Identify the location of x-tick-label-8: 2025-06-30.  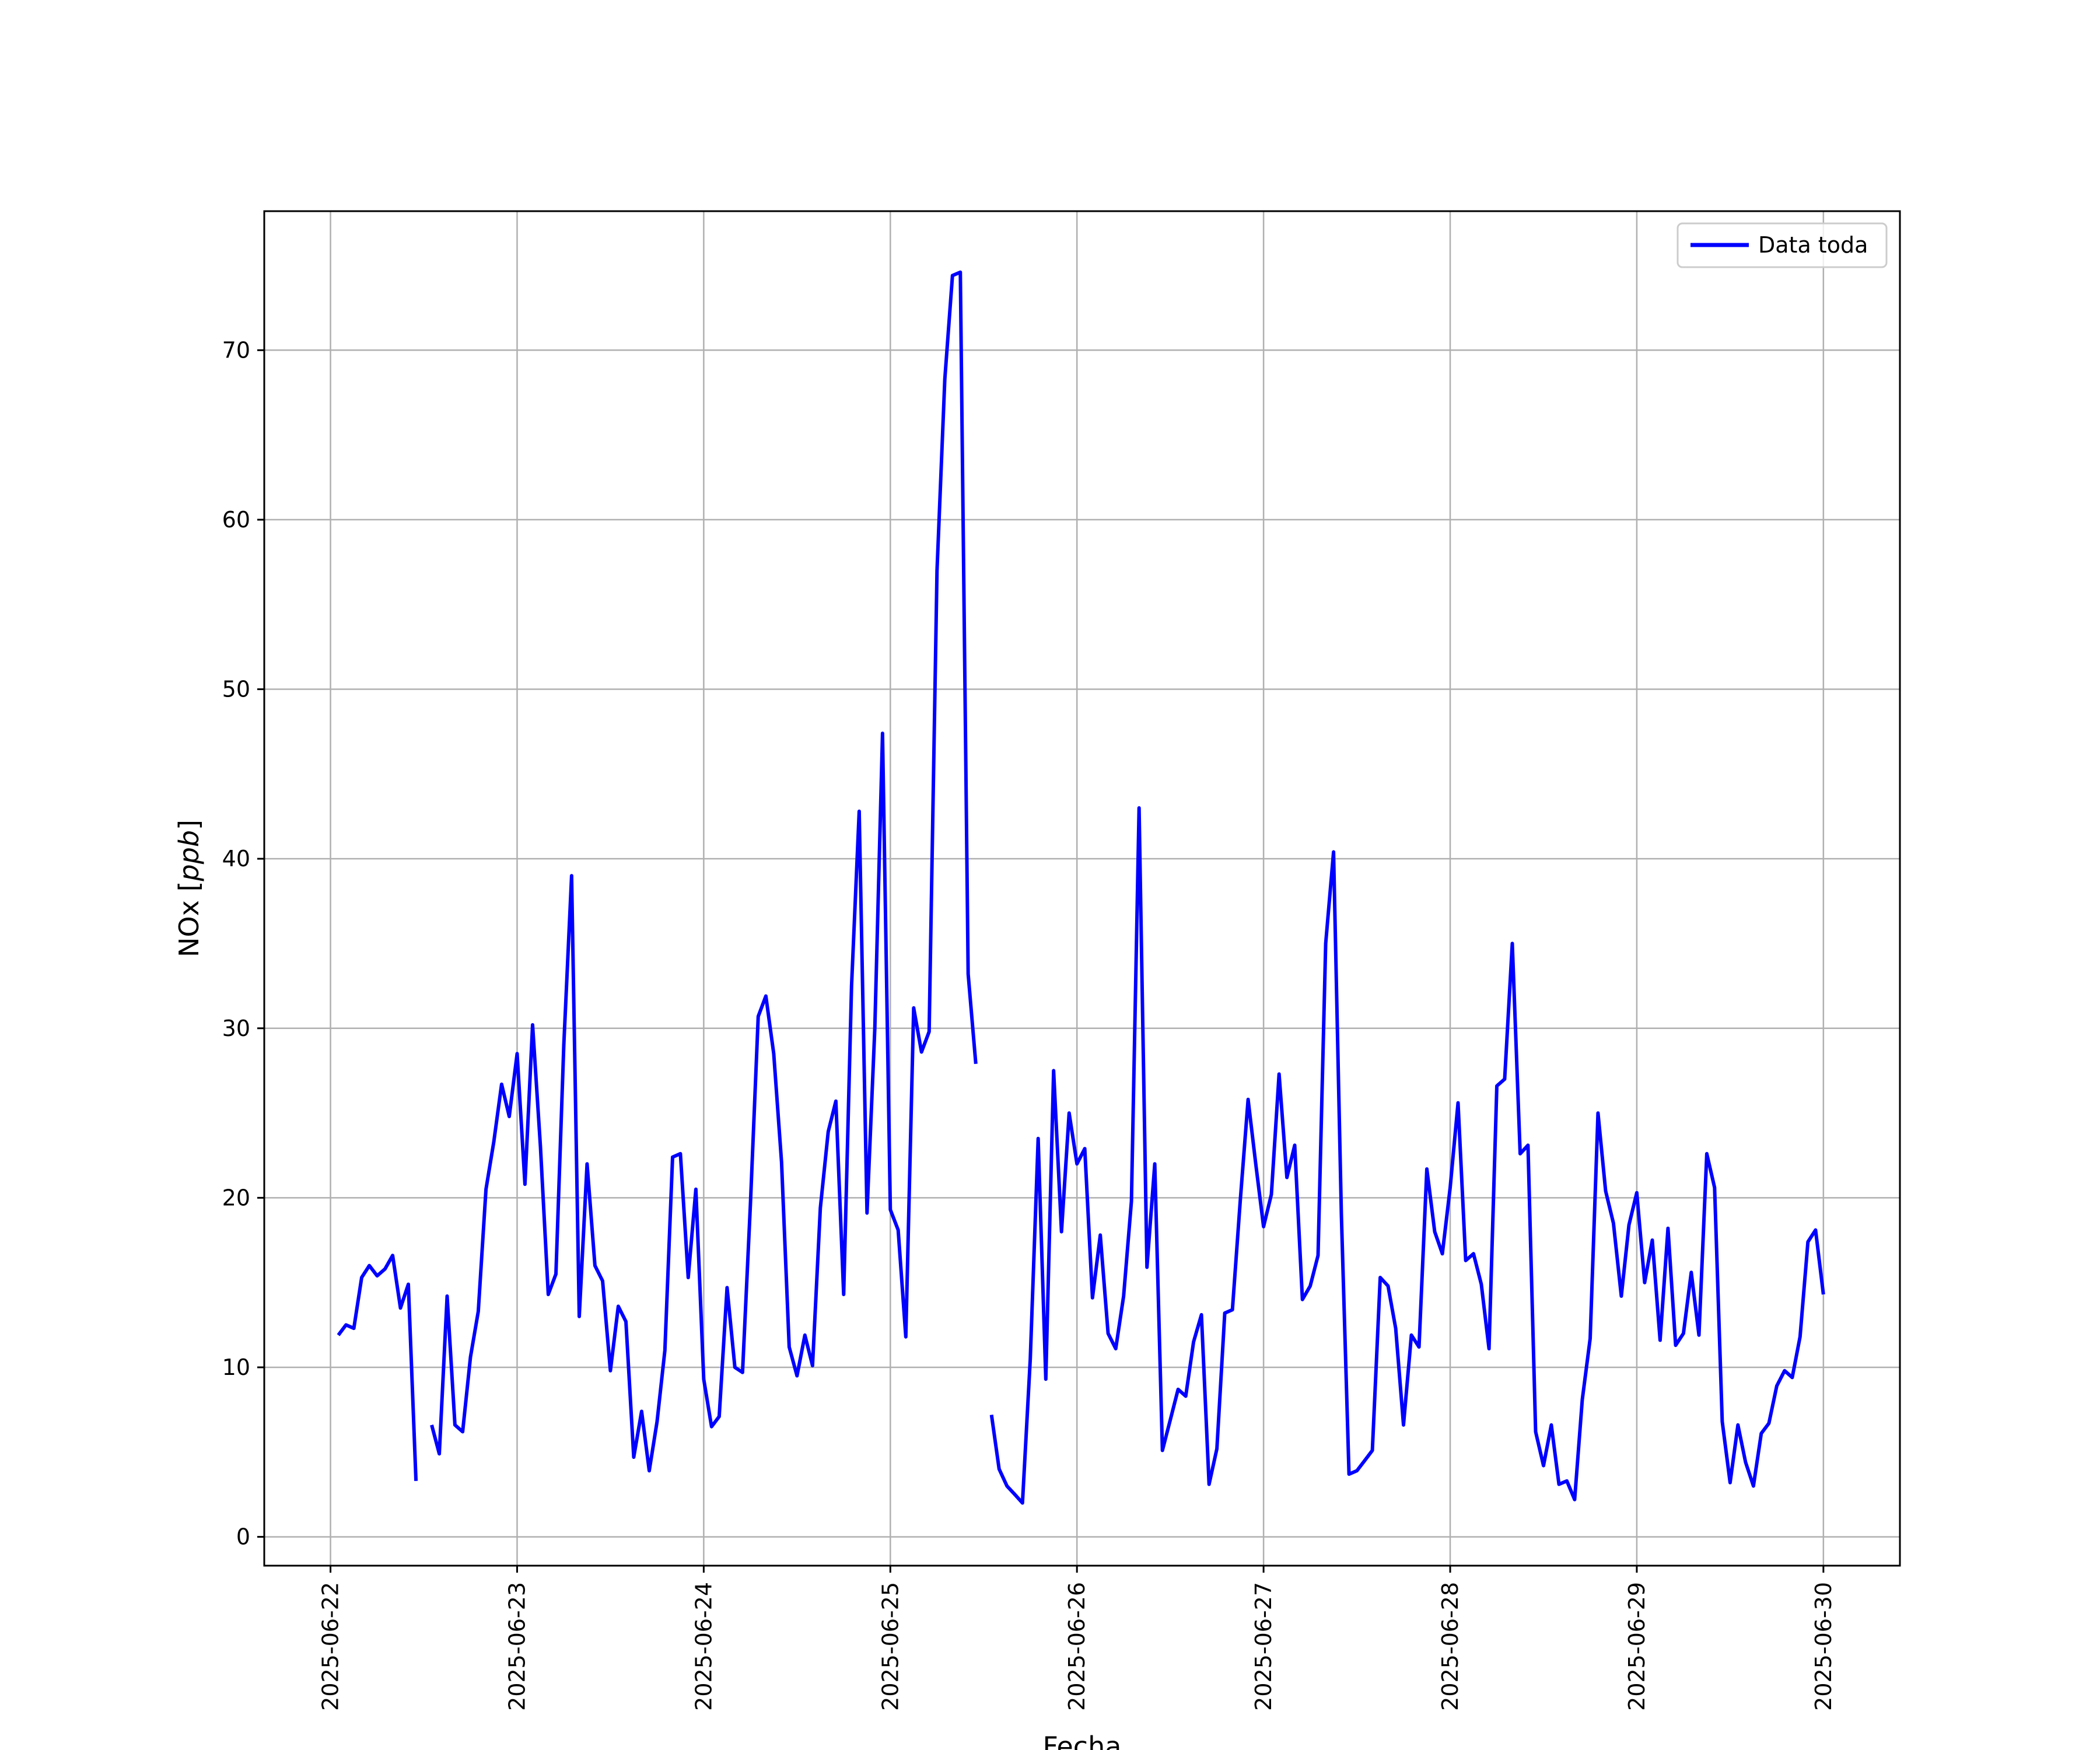
(1824, 1646).